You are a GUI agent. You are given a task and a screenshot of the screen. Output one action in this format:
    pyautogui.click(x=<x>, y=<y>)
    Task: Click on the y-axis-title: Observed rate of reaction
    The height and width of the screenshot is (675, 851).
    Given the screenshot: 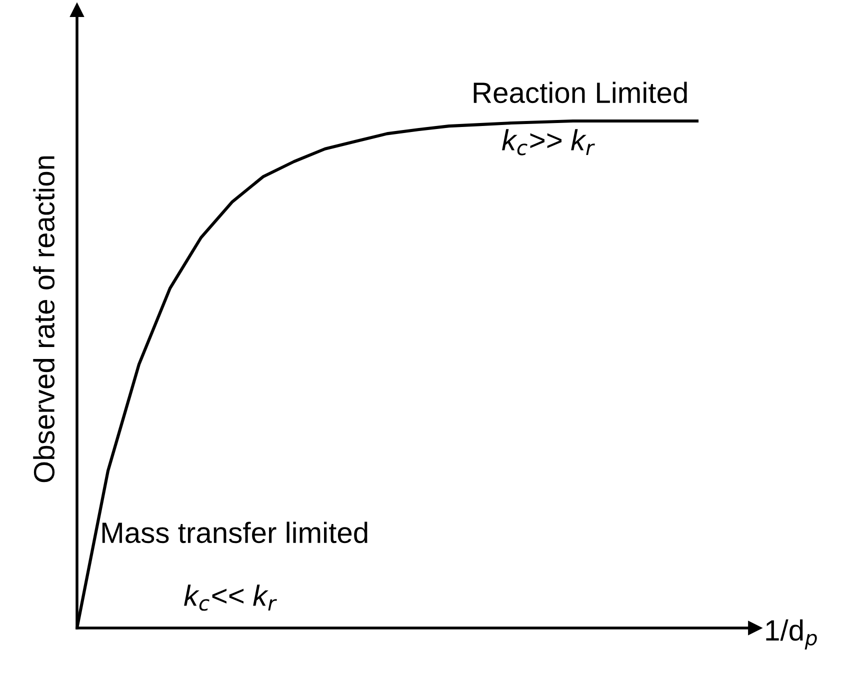 What is the action you would take?
    pyautogui.click(x=44, y=319)
    